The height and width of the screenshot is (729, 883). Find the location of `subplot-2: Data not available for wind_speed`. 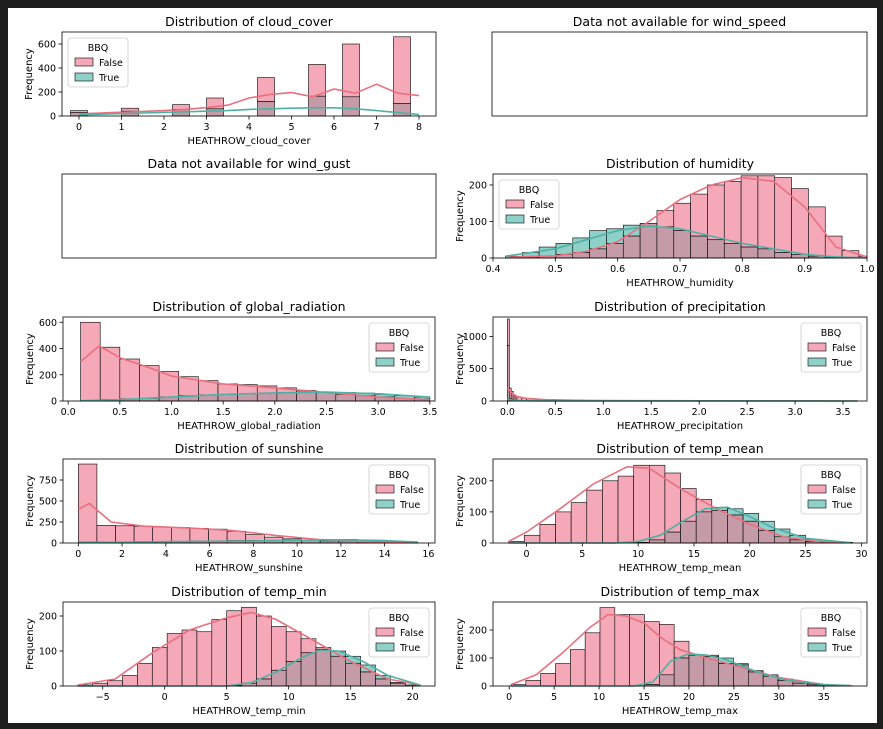

subplot-2: Data not available for wind_speed is located at coordinates (679, 65).